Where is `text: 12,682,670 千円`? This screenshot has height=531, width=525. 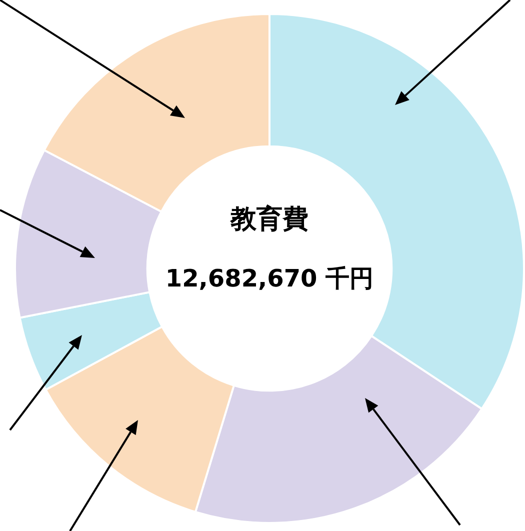 text: 12,682,670 千円 is located at coordinates (269, 278).